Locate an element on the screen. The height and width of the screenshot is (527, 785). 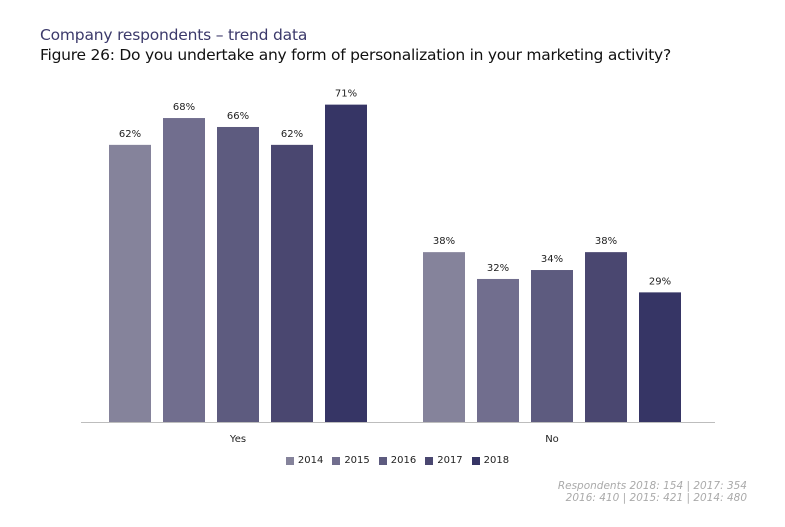
category-label-no: No is located at coordinates (552, 439).